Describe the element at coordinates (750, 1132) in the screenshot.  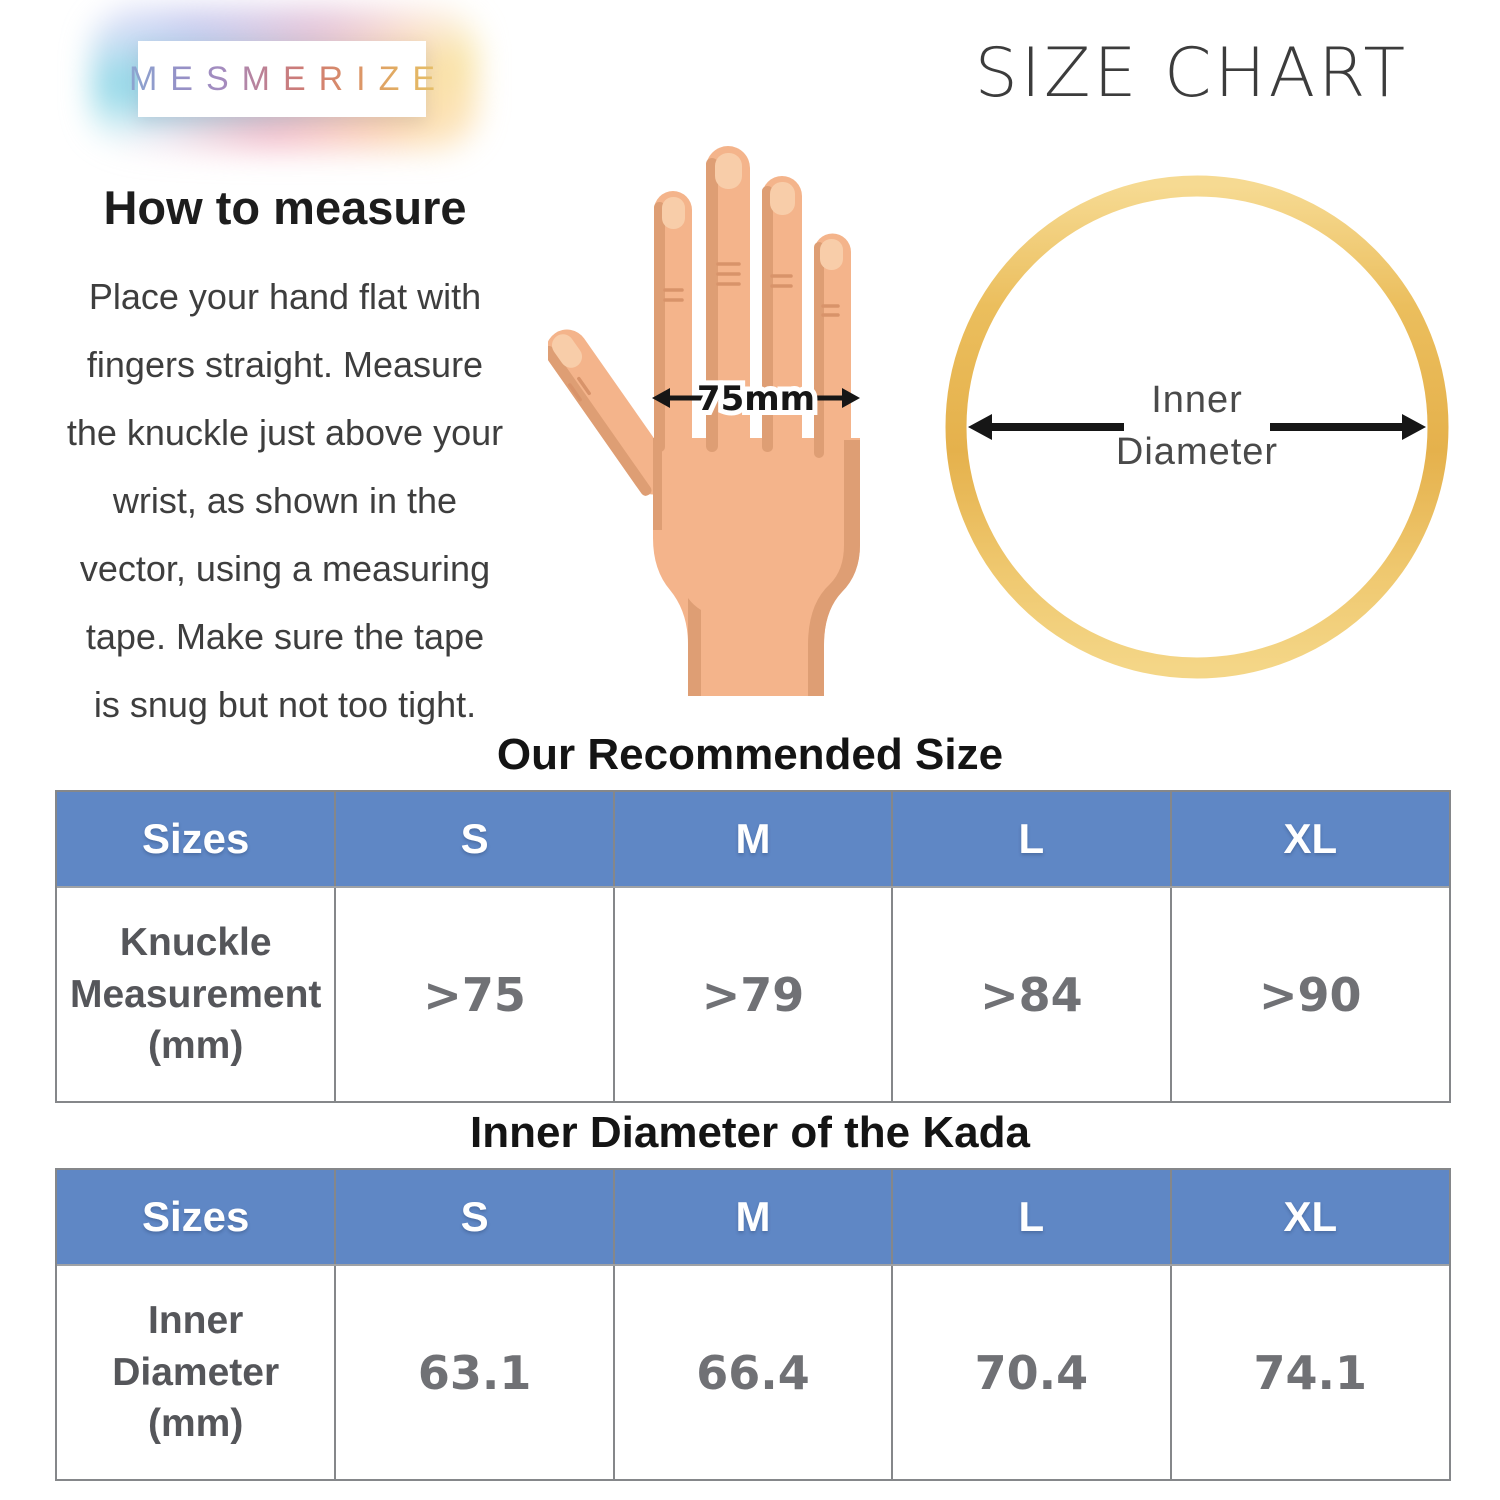
I see `inner-diameter-heading: Inner Diameter of the Kada` at that location.